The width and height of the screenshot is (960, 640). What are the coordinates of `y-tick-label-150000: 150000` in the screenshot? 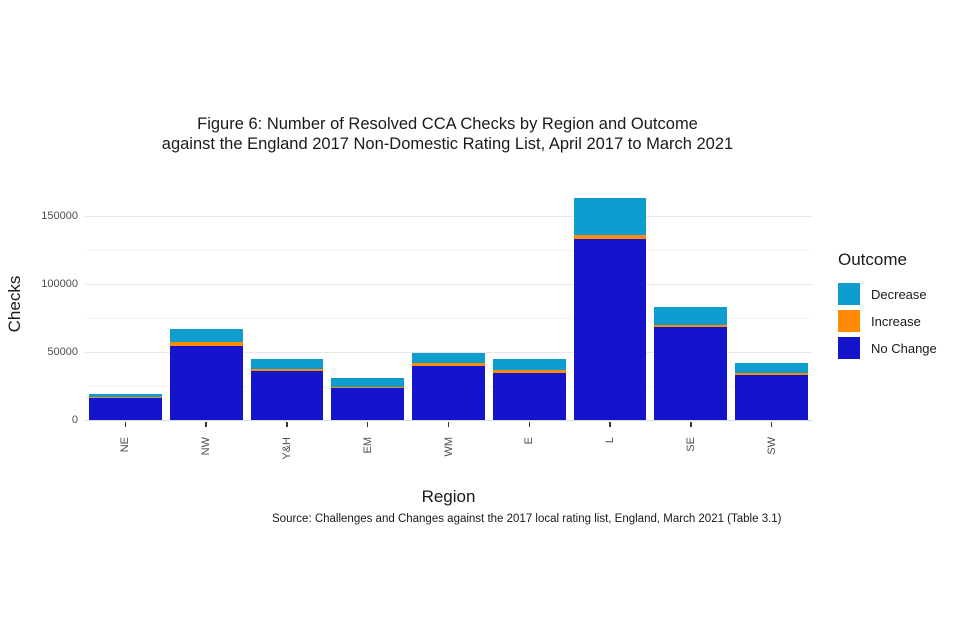 It's located at (59, 216).